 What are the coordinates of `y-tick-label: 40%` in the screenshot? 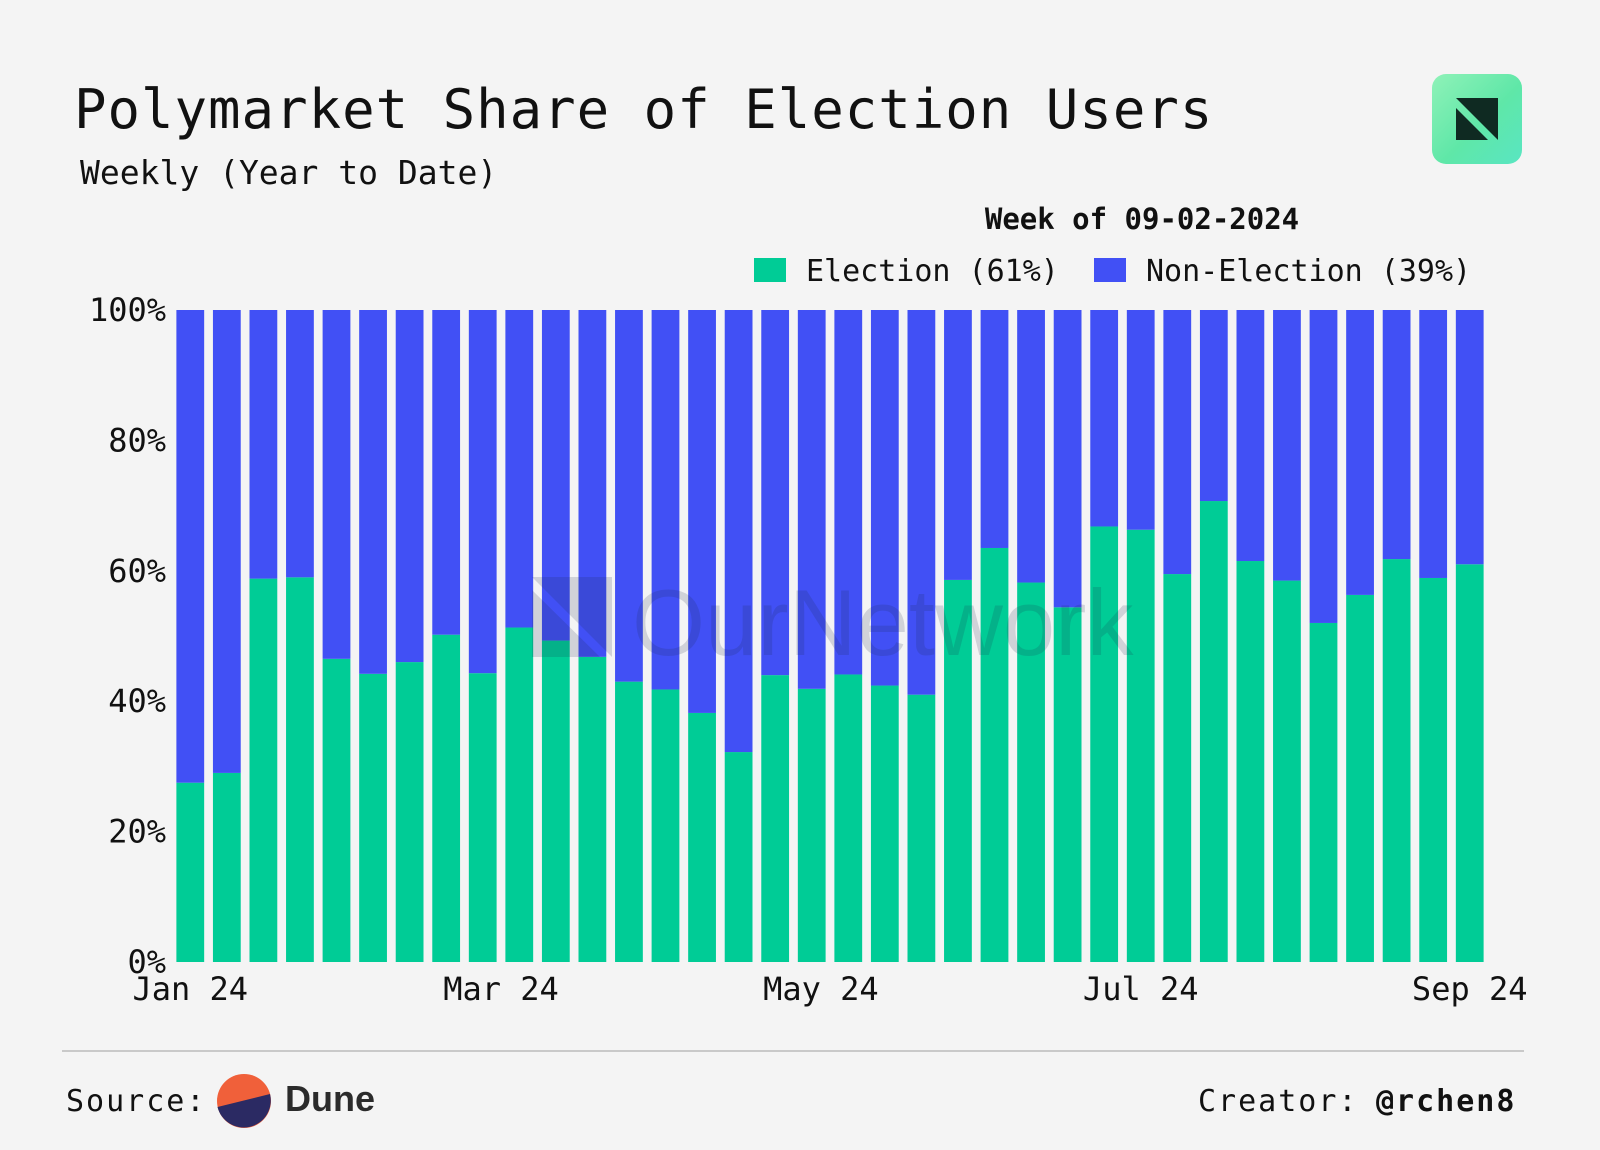 It's located at (137, 701).